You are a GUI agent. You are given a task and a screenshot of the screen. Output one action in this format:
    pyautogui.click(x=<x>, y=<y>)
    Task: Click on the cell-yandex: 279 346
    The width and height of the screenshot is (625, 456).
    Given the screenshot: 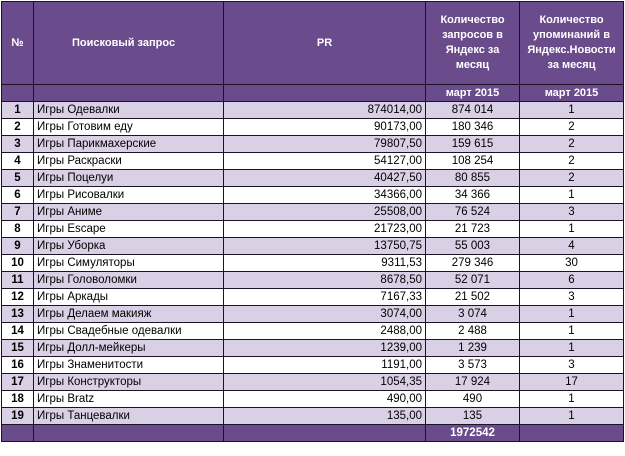 What is the action you would take?
    pyautogui.click(x=472, y=263)
    